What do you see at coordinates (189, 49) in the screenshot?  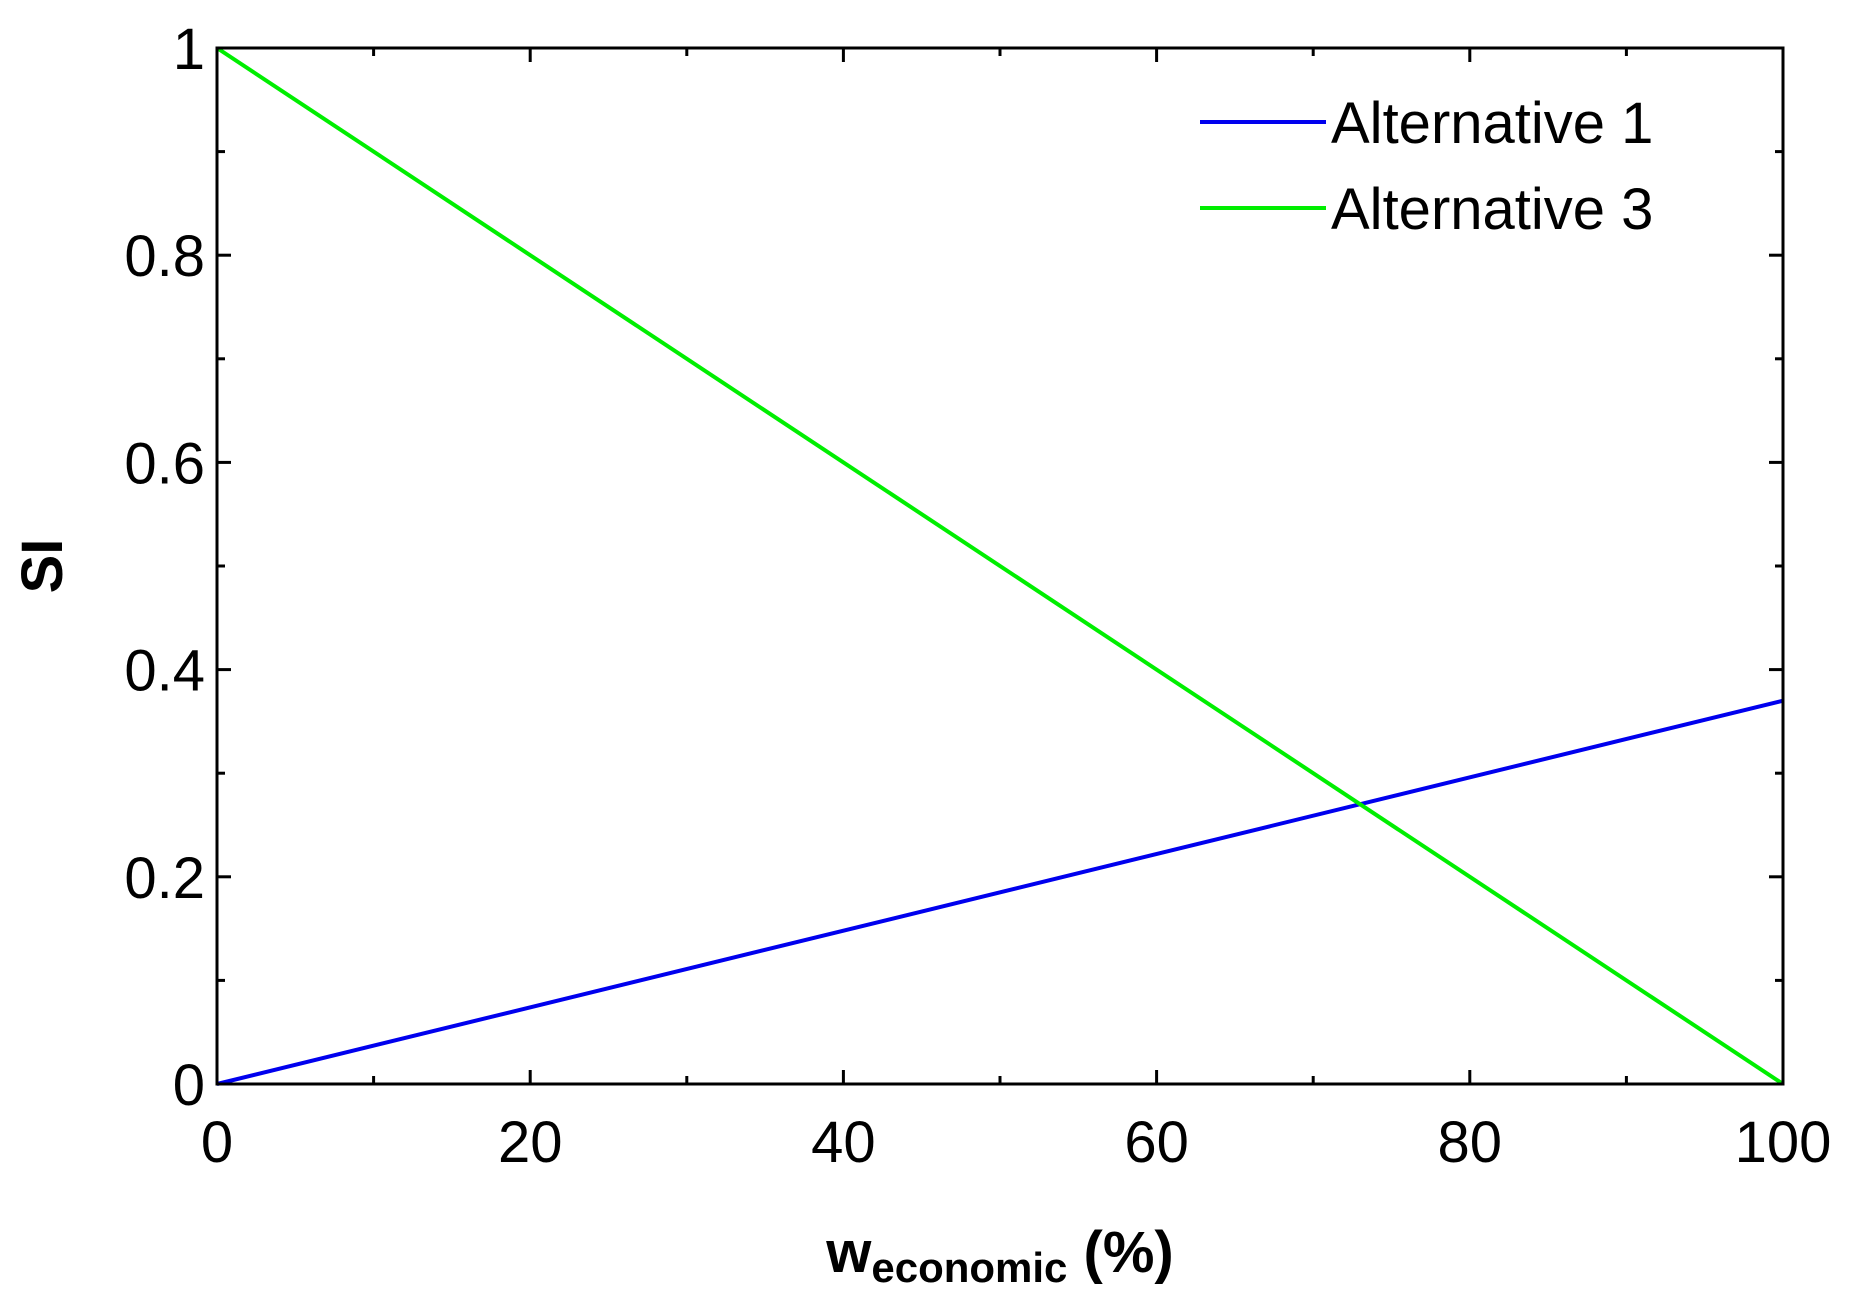 I see `y-tick-label: 1` at bounding box center [189, 49].